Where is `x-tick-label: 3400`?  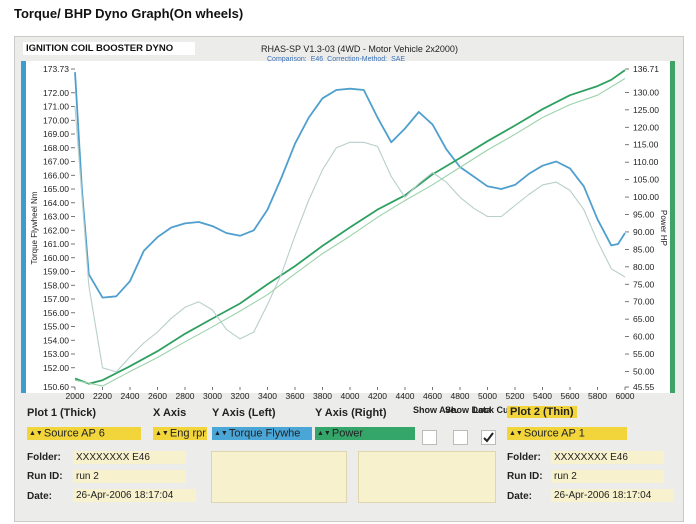
x-tick-label: 3400 is located at coordinates (267, 396).